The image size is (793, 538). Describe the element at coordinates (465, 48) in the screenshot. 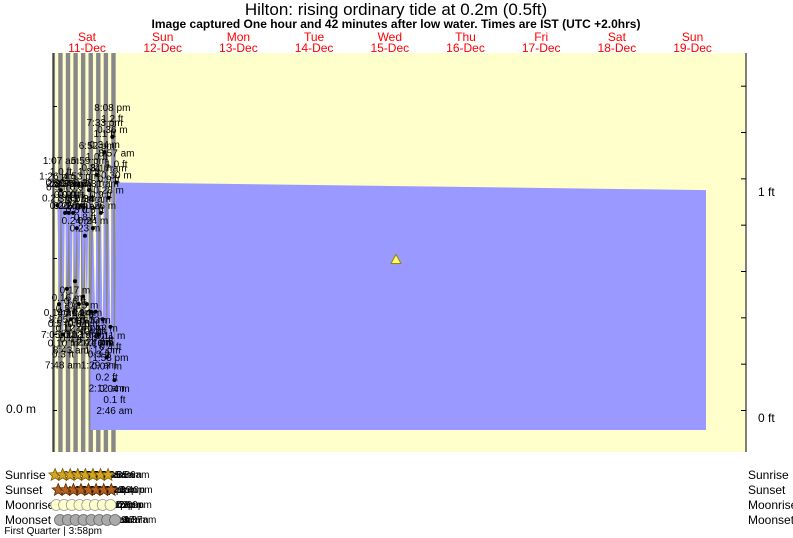

I see `day-date: 16-Dec` at that location.